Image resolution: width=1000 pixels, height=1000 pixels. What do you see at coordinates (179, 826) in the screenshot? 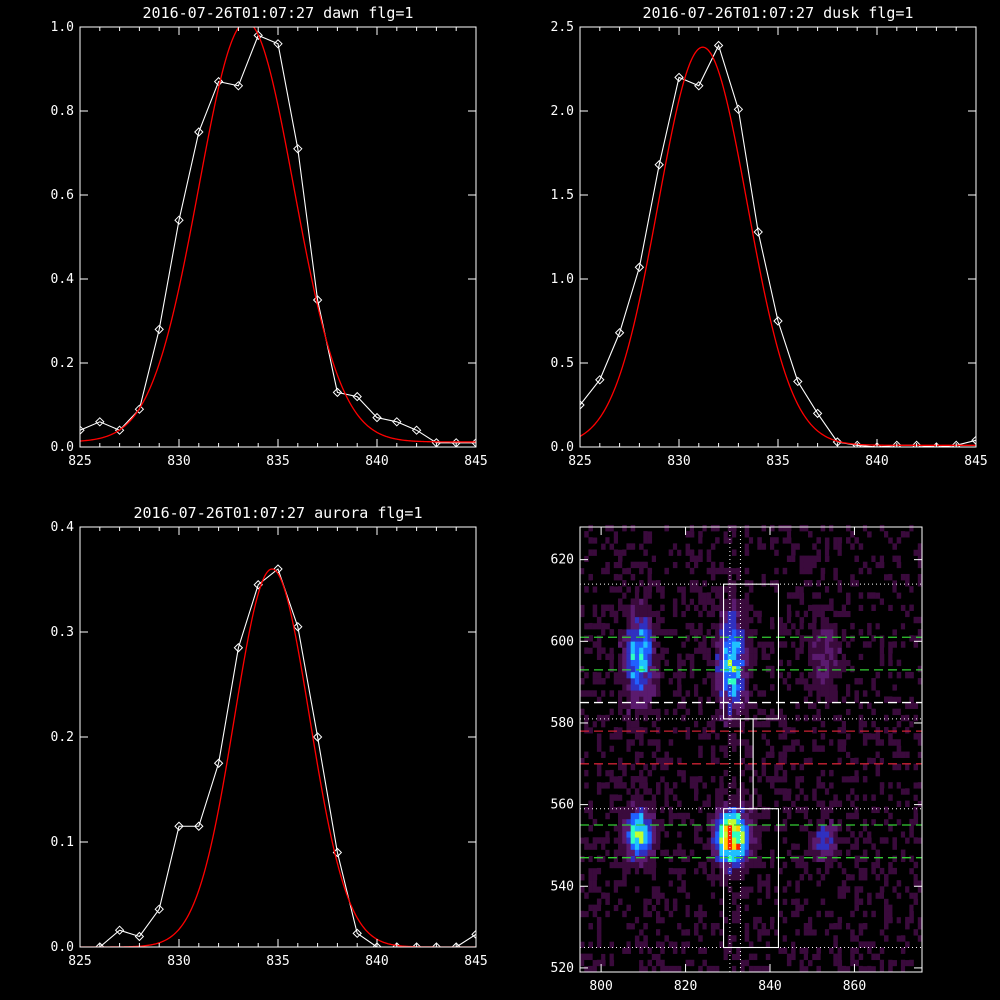
I see `data-point` at bounding box center [179, 826].